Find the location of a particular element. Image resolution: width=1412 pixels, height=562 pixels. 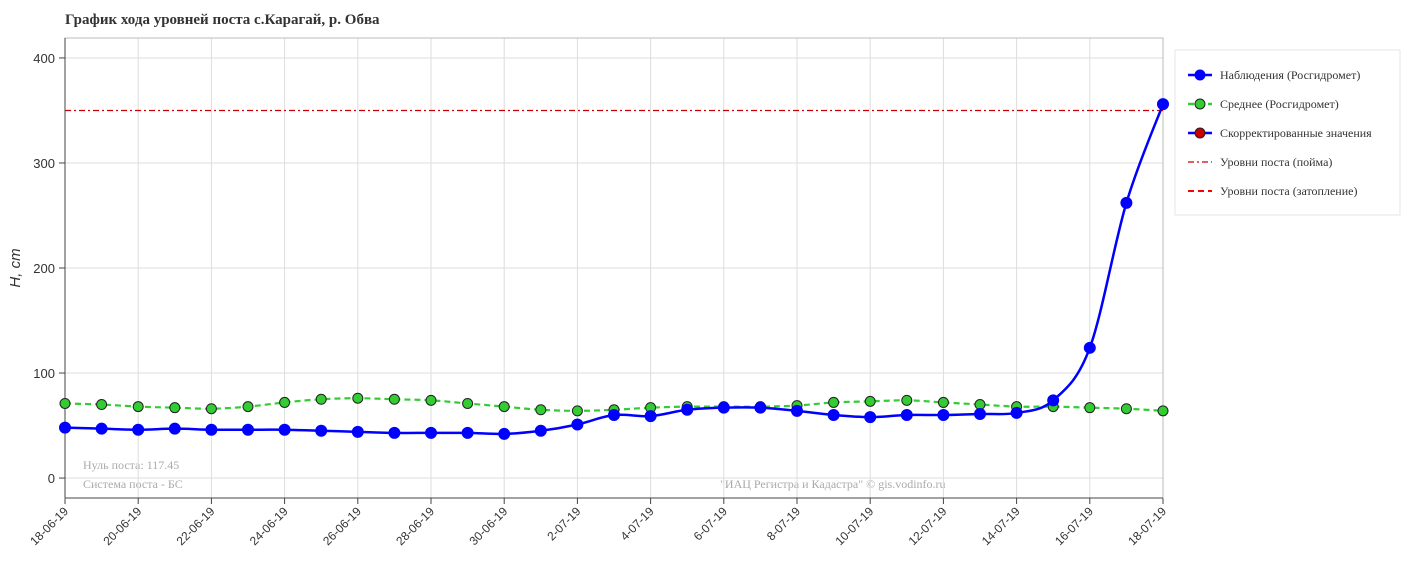

legend-label: Уровни поста (затопление) is located at coordinates (1288, 191).